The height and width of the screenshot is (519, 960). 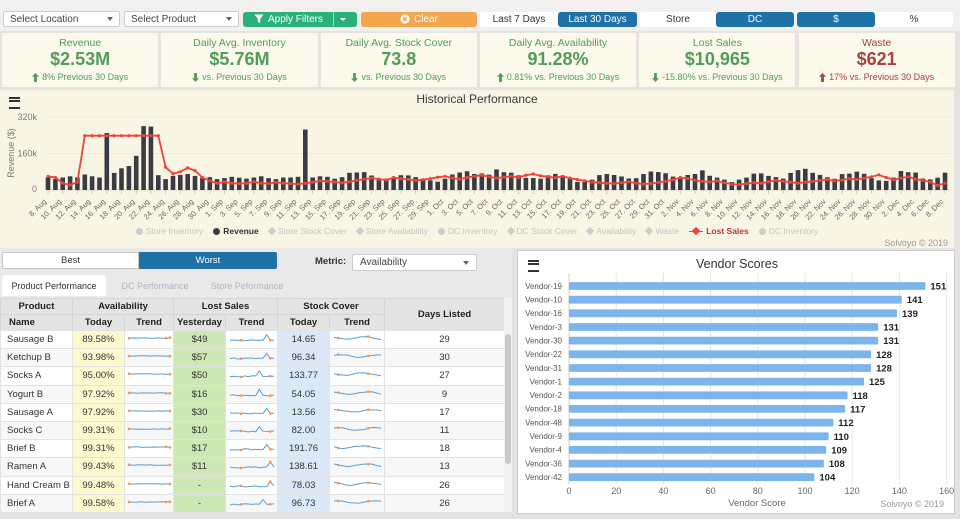 I want to click on svg-text: Vendor-31, so click(x=543, y=368).